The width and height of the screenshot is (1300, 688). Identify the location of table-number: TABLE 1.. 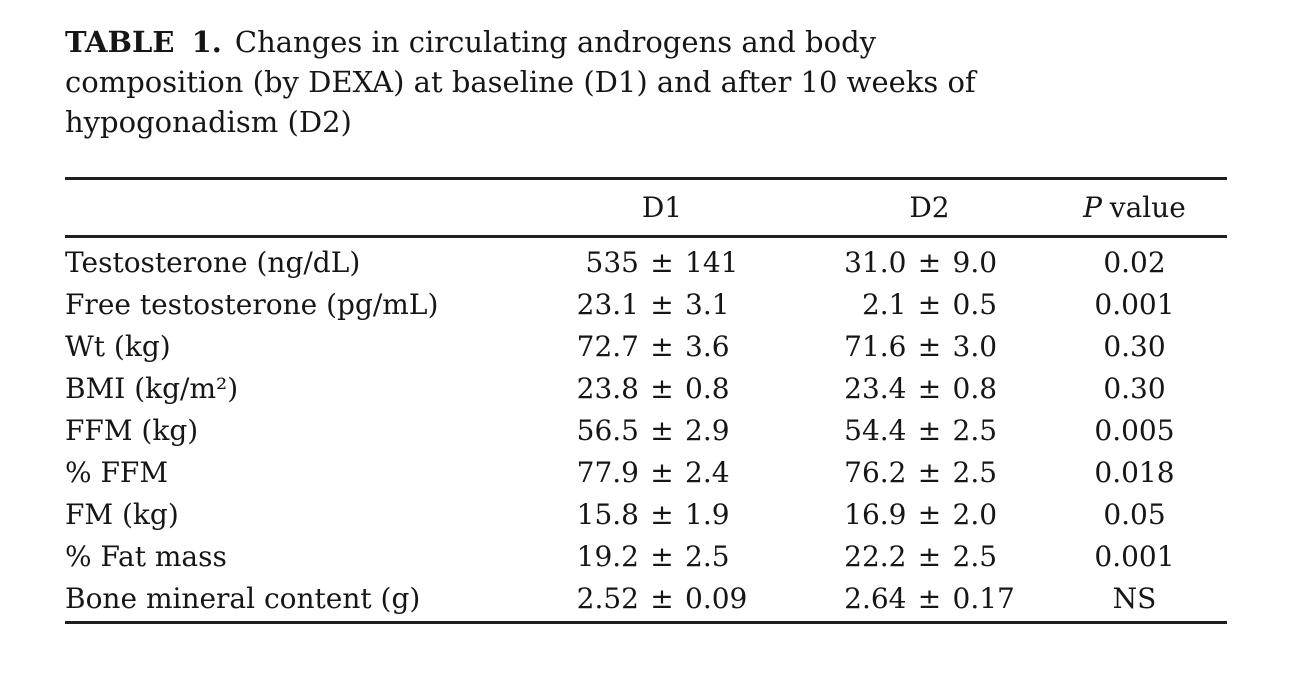
(143, 42).